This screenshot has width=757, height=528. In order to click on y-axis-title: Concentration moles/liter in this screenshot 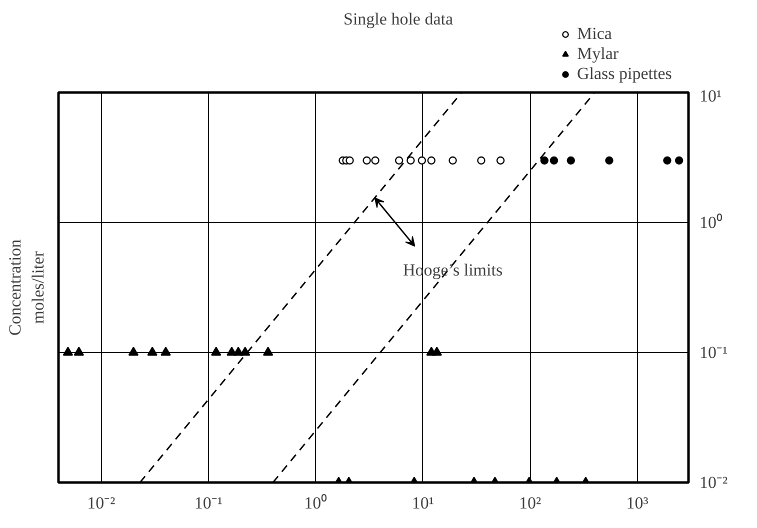, I will do `click(27, 287)`.